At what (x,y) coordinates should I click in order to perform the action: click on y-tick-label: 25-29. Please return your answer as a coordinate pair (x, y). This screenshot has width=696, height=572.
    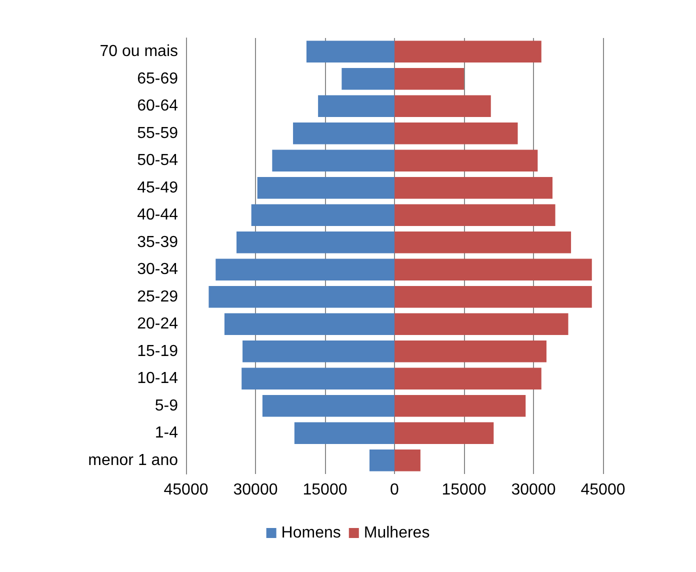
    Looking at the image, I should click on (157, 297).